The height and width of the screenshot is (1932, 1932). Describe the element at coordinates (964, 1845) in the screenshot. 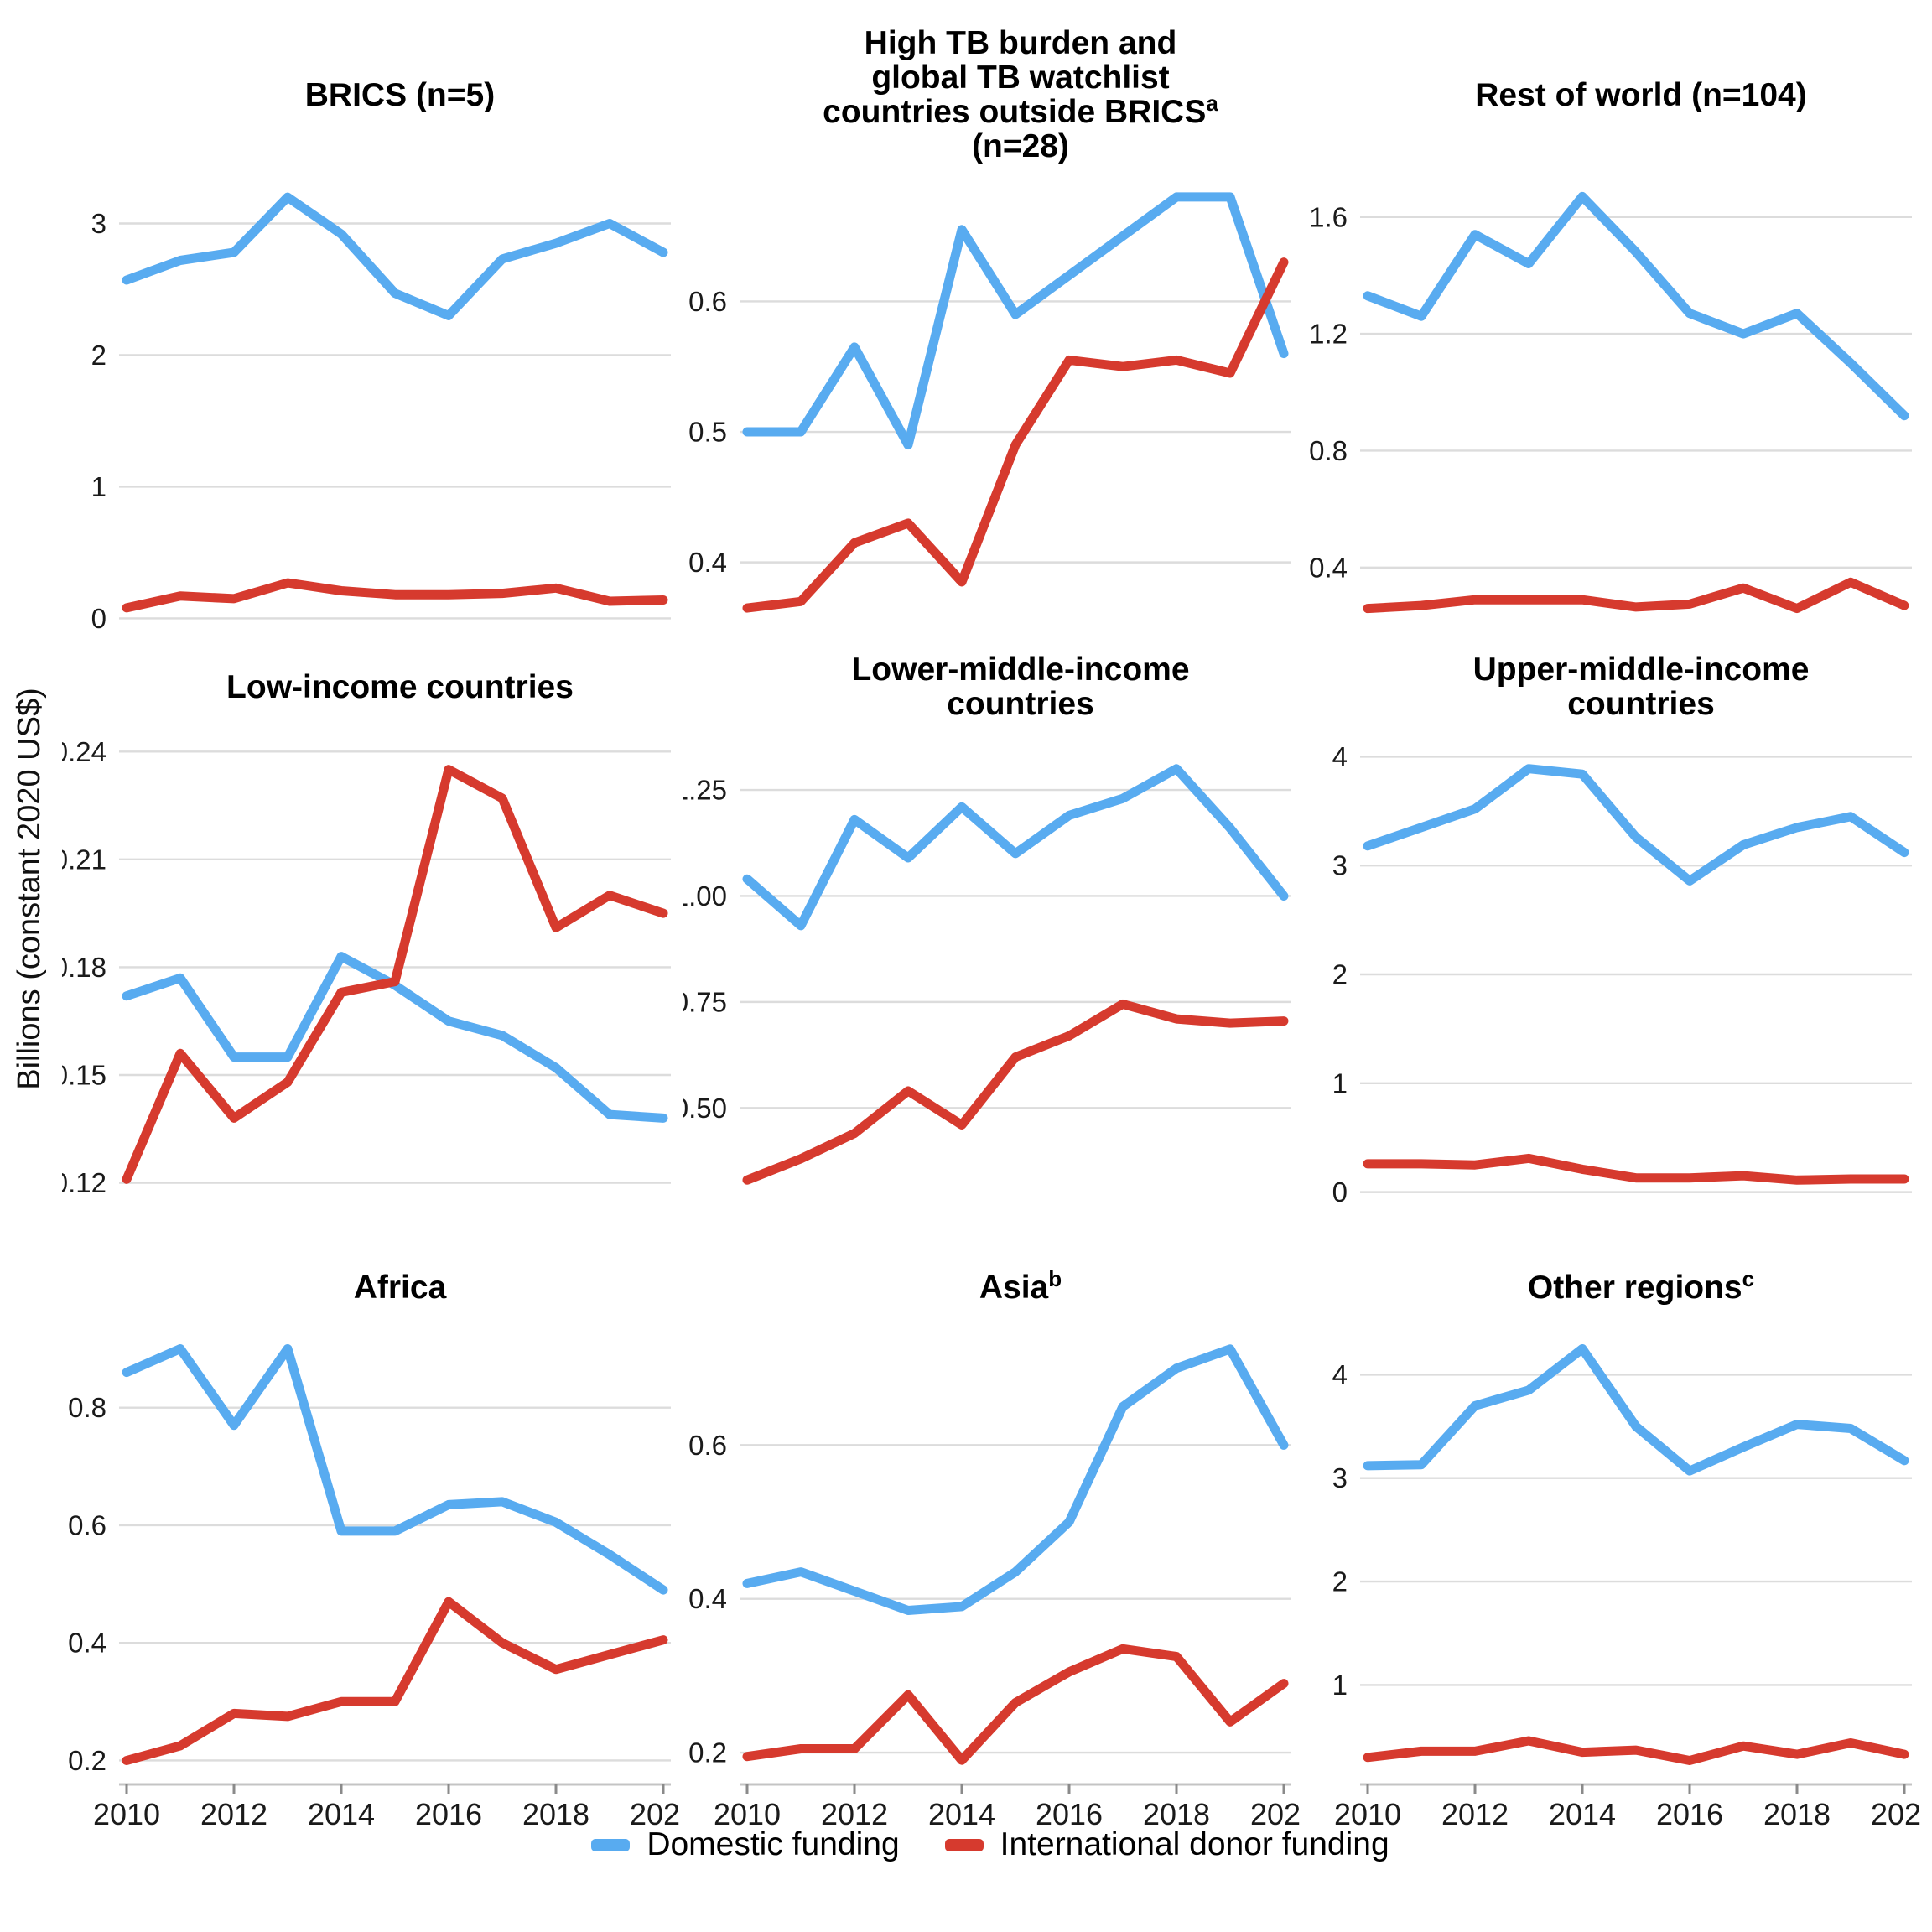

I see `legend-swatch-donor` at that location.